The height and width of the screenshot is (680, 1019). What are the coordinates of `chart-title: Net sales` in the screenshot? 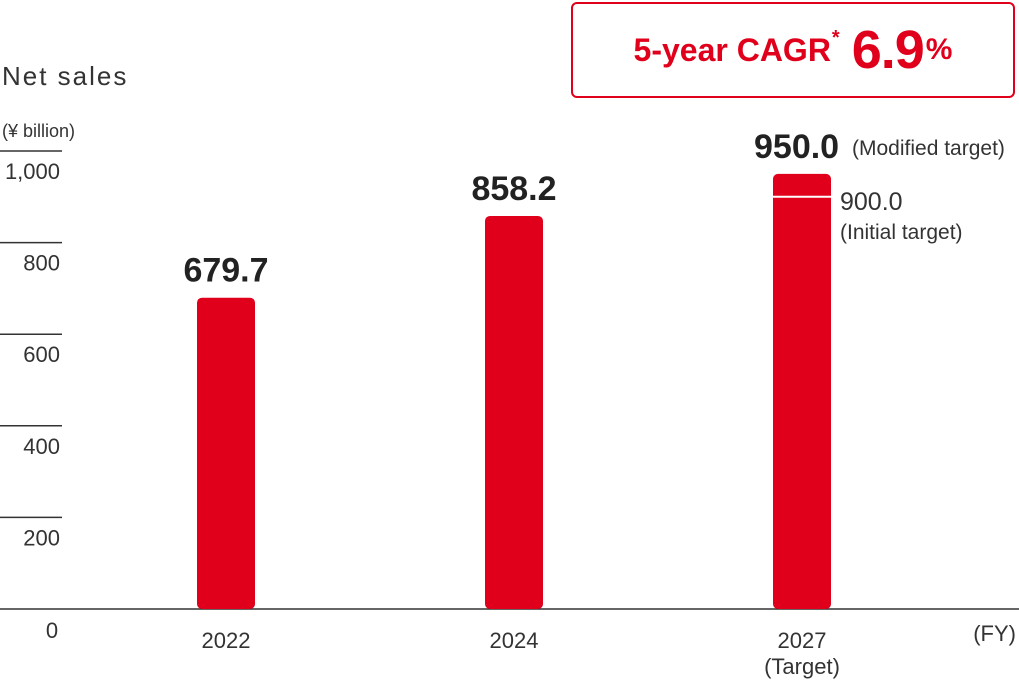 It's located at (65, 76).